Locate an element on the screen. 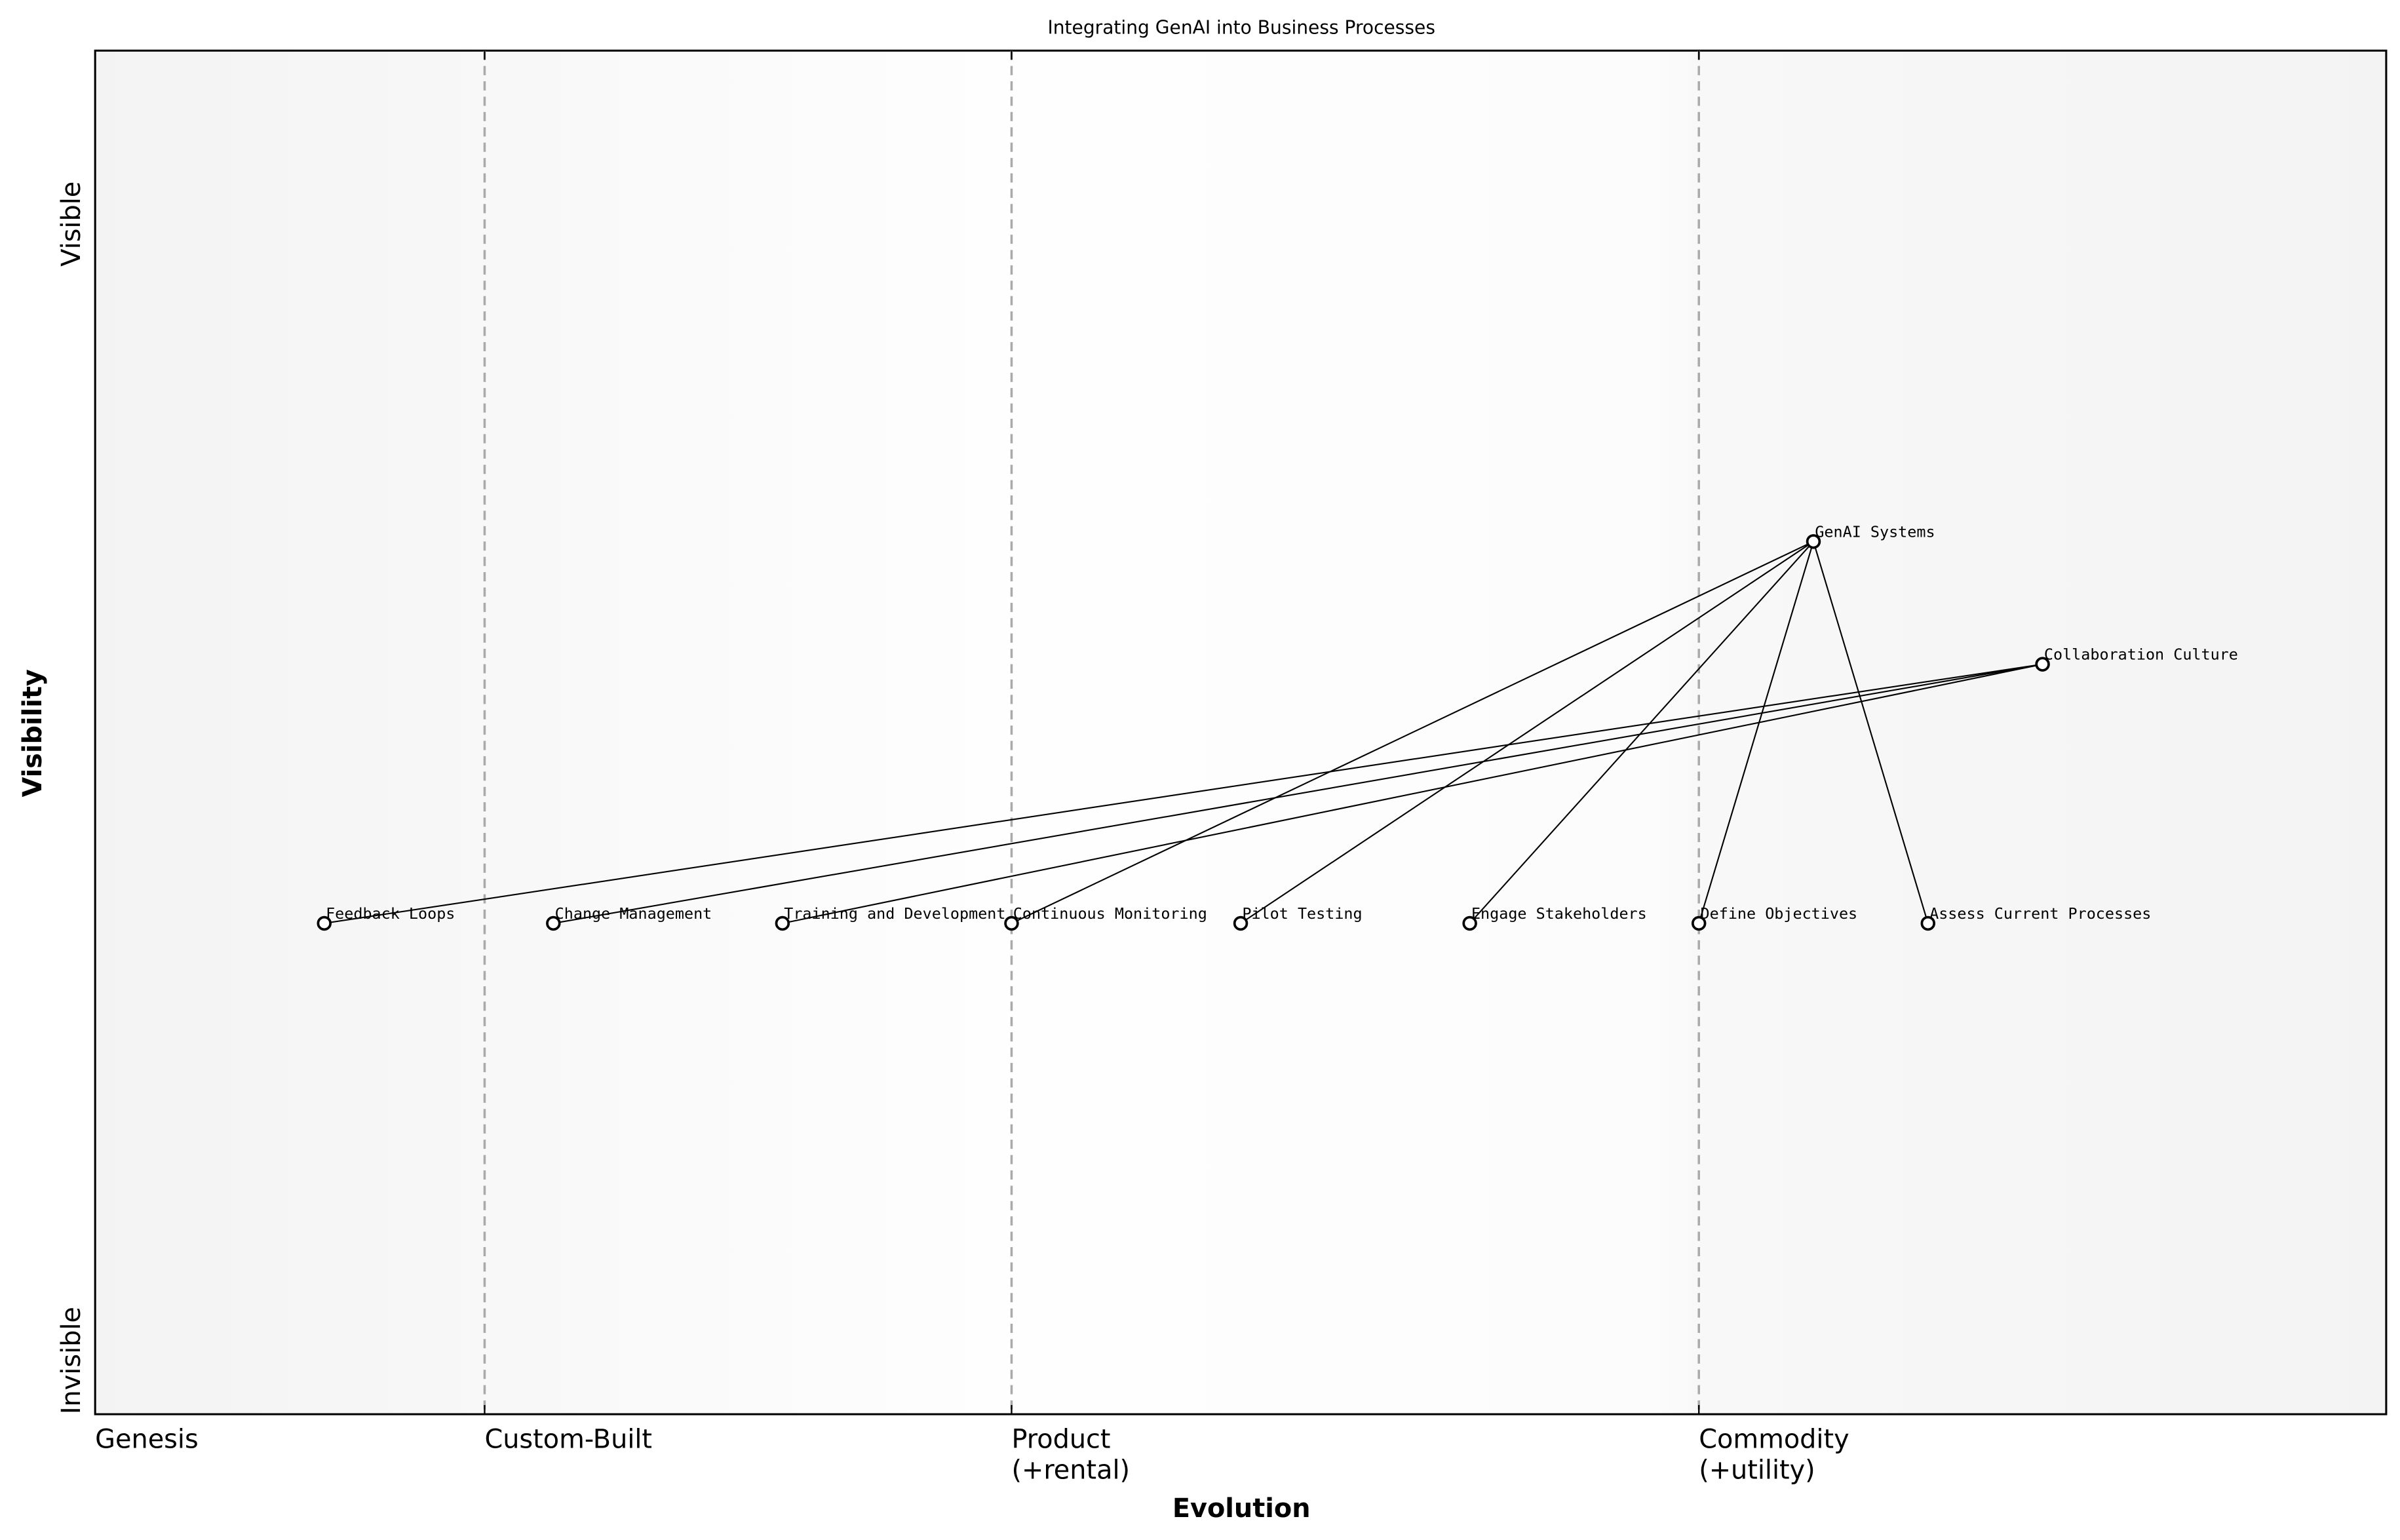 This screenshot has height=1540, width=2400. component-node: Feedback Loops is located at coordinates (386, 917).